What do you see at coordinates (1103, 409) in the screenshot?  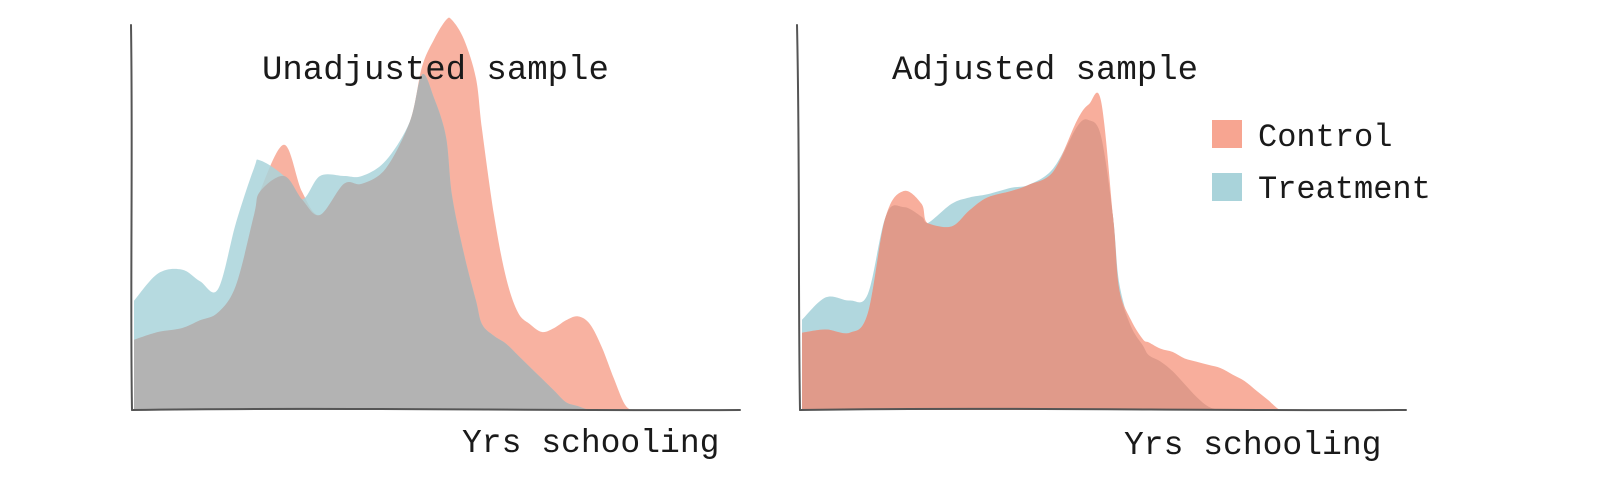 I see `adjusted-x-axis` at bounding box center [1103, 409].